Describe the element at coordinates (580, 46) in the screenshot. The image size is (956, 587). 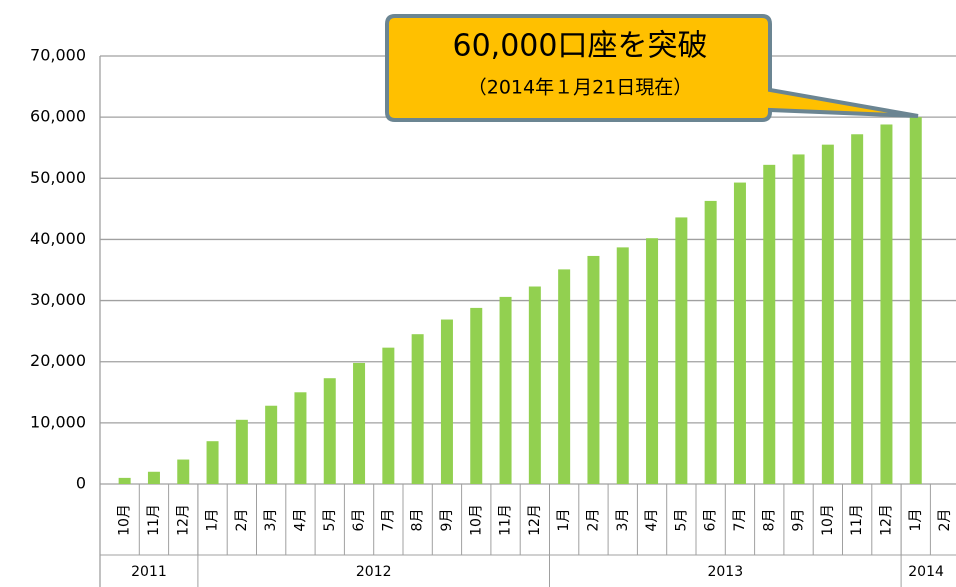
I see `callout-title: 60,000口座を突破` at that location.